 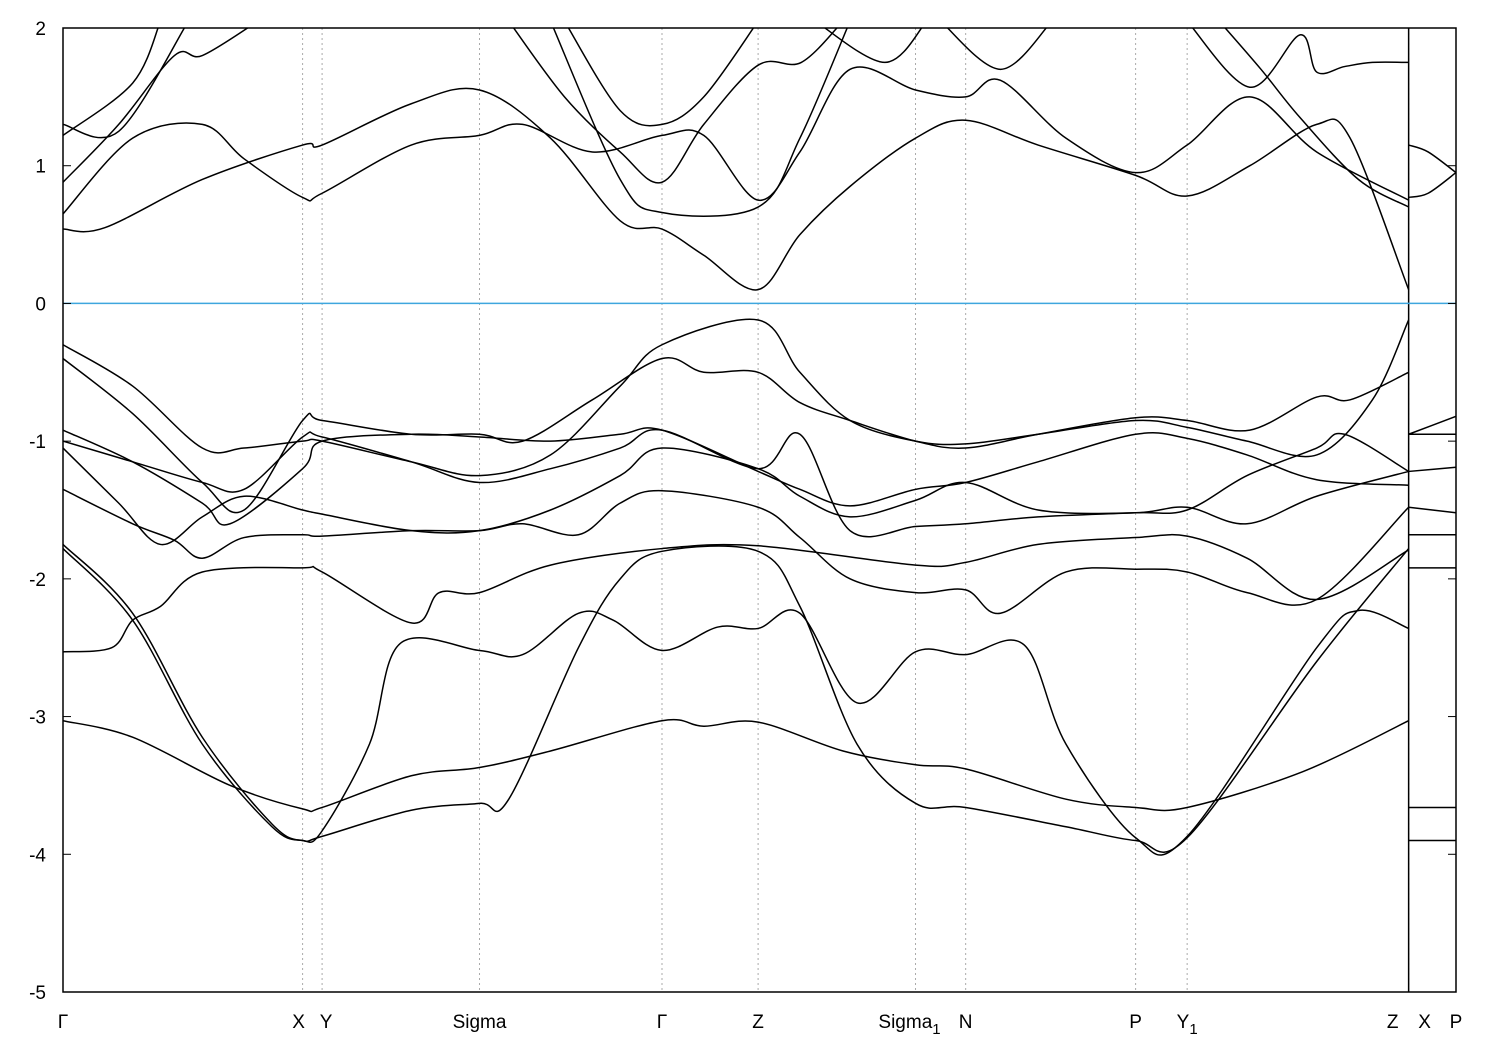 I want to click on x-tick-label: Y1, so click(x=1187, y=1025).